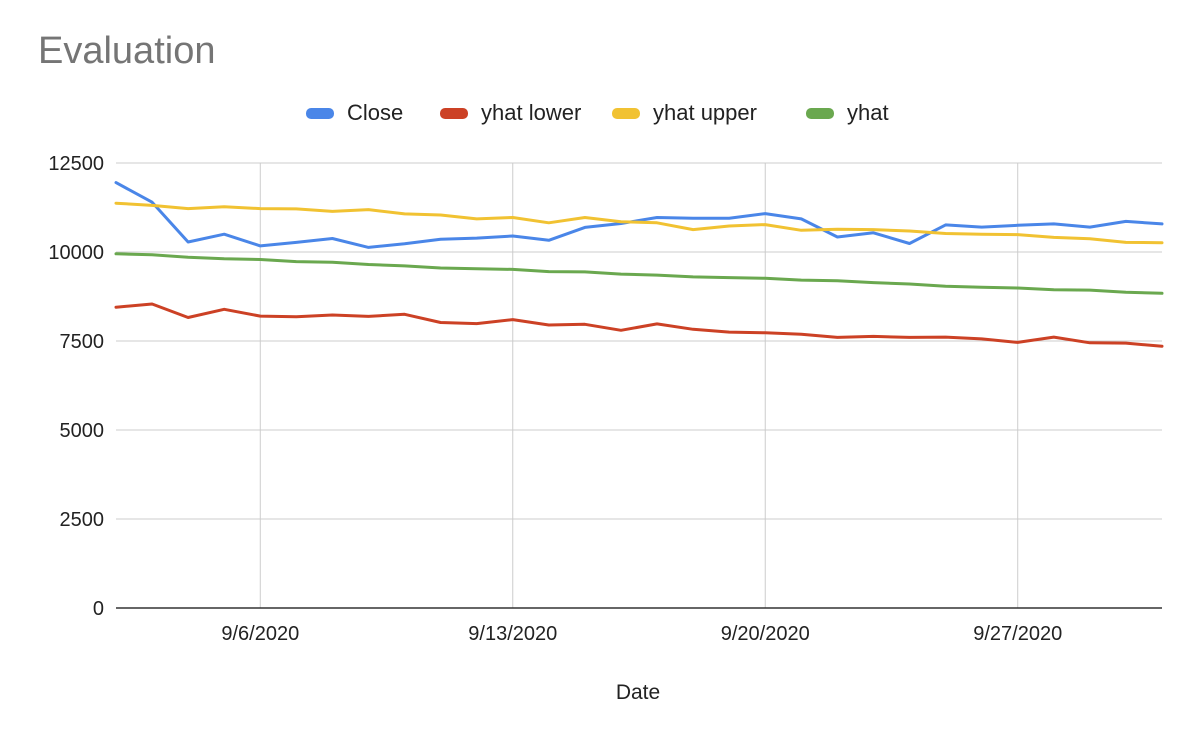 This screenshot has height=742, width=1200. I want to click on legend-swatch-close, so click(320, 113).